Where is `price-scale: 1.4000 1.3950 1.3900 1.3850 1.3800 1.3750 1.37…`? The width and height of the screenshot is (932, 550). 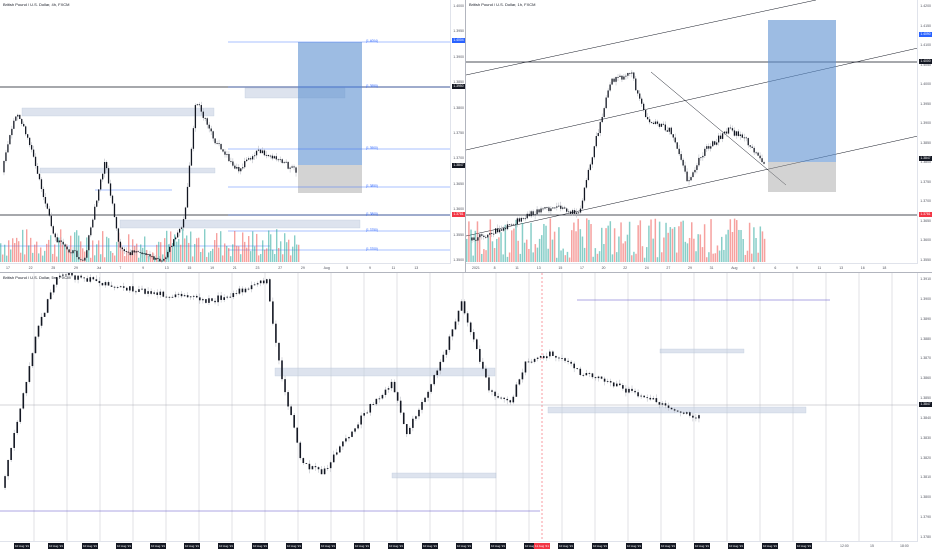 price-scale: 1.4000 1.3950 1.3900 1.3850 1.3800 1.3750 1.37… is located at coordinates (457, 132).